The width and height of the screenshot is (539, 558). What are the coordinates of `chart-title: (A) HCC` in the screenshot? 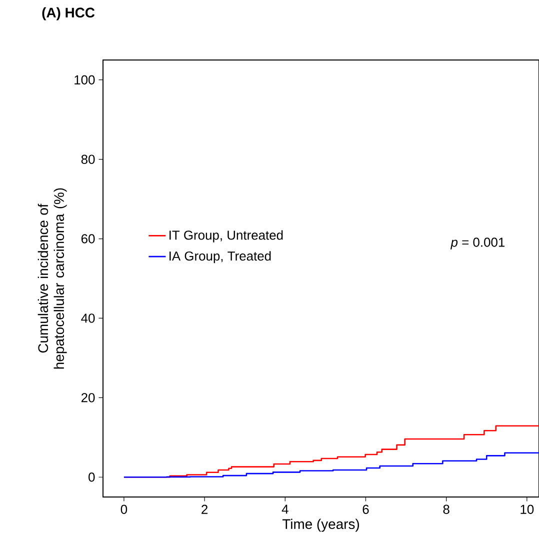 It's located at (68, 13).